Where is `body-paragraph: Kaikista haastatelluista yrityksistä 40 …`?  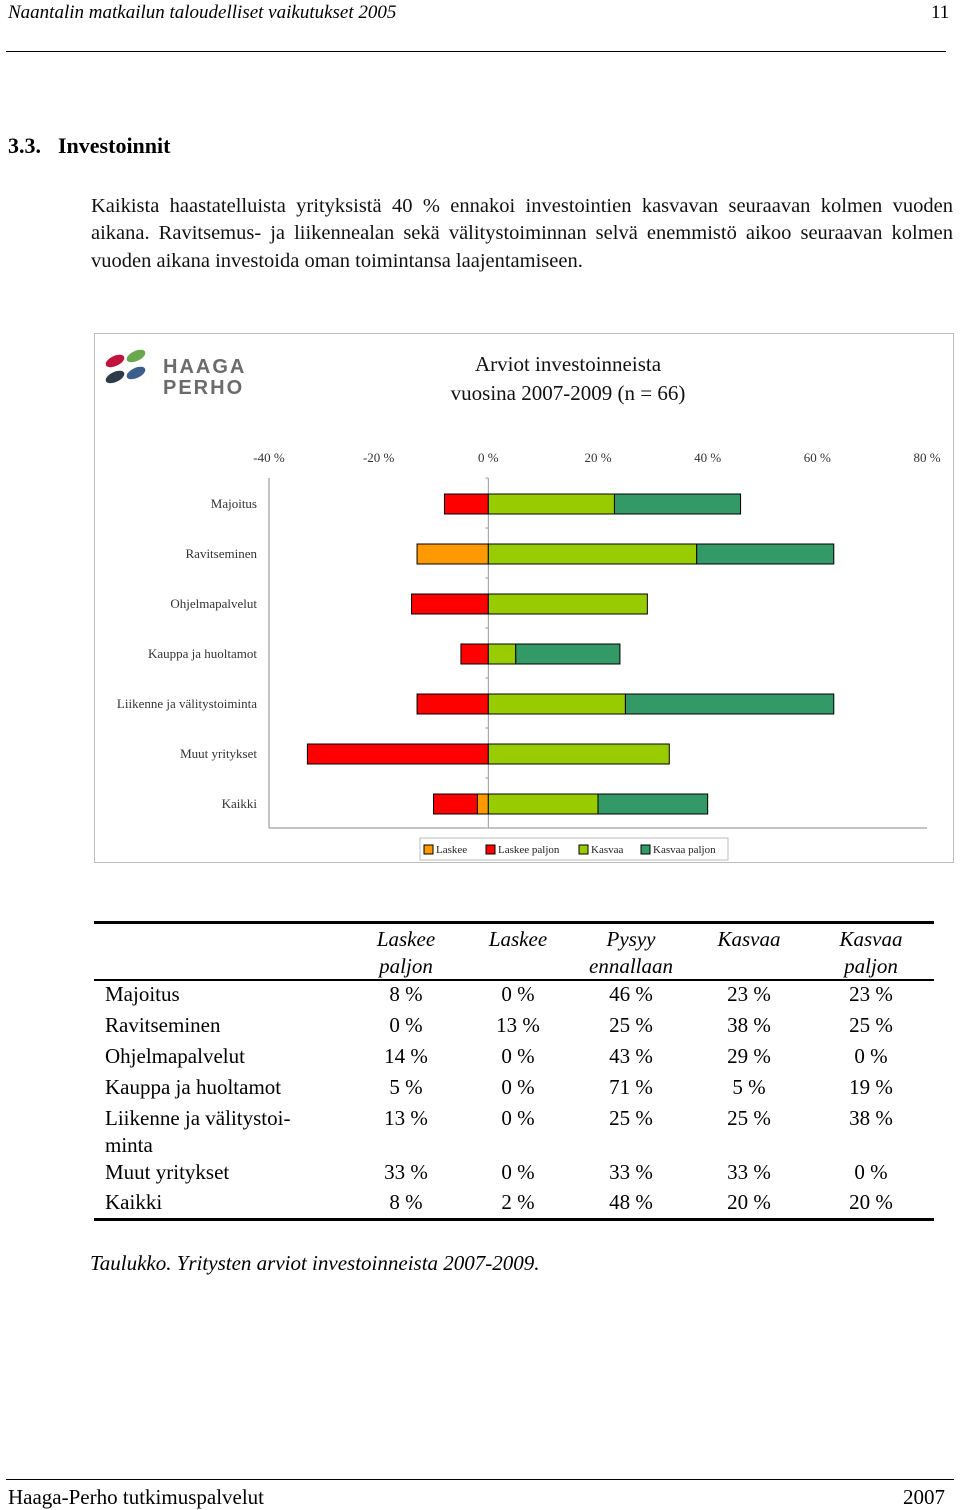
body-paragraph: Kaikista haastatelluista yrityksistä 40 … is located at coordinates (522, 233).